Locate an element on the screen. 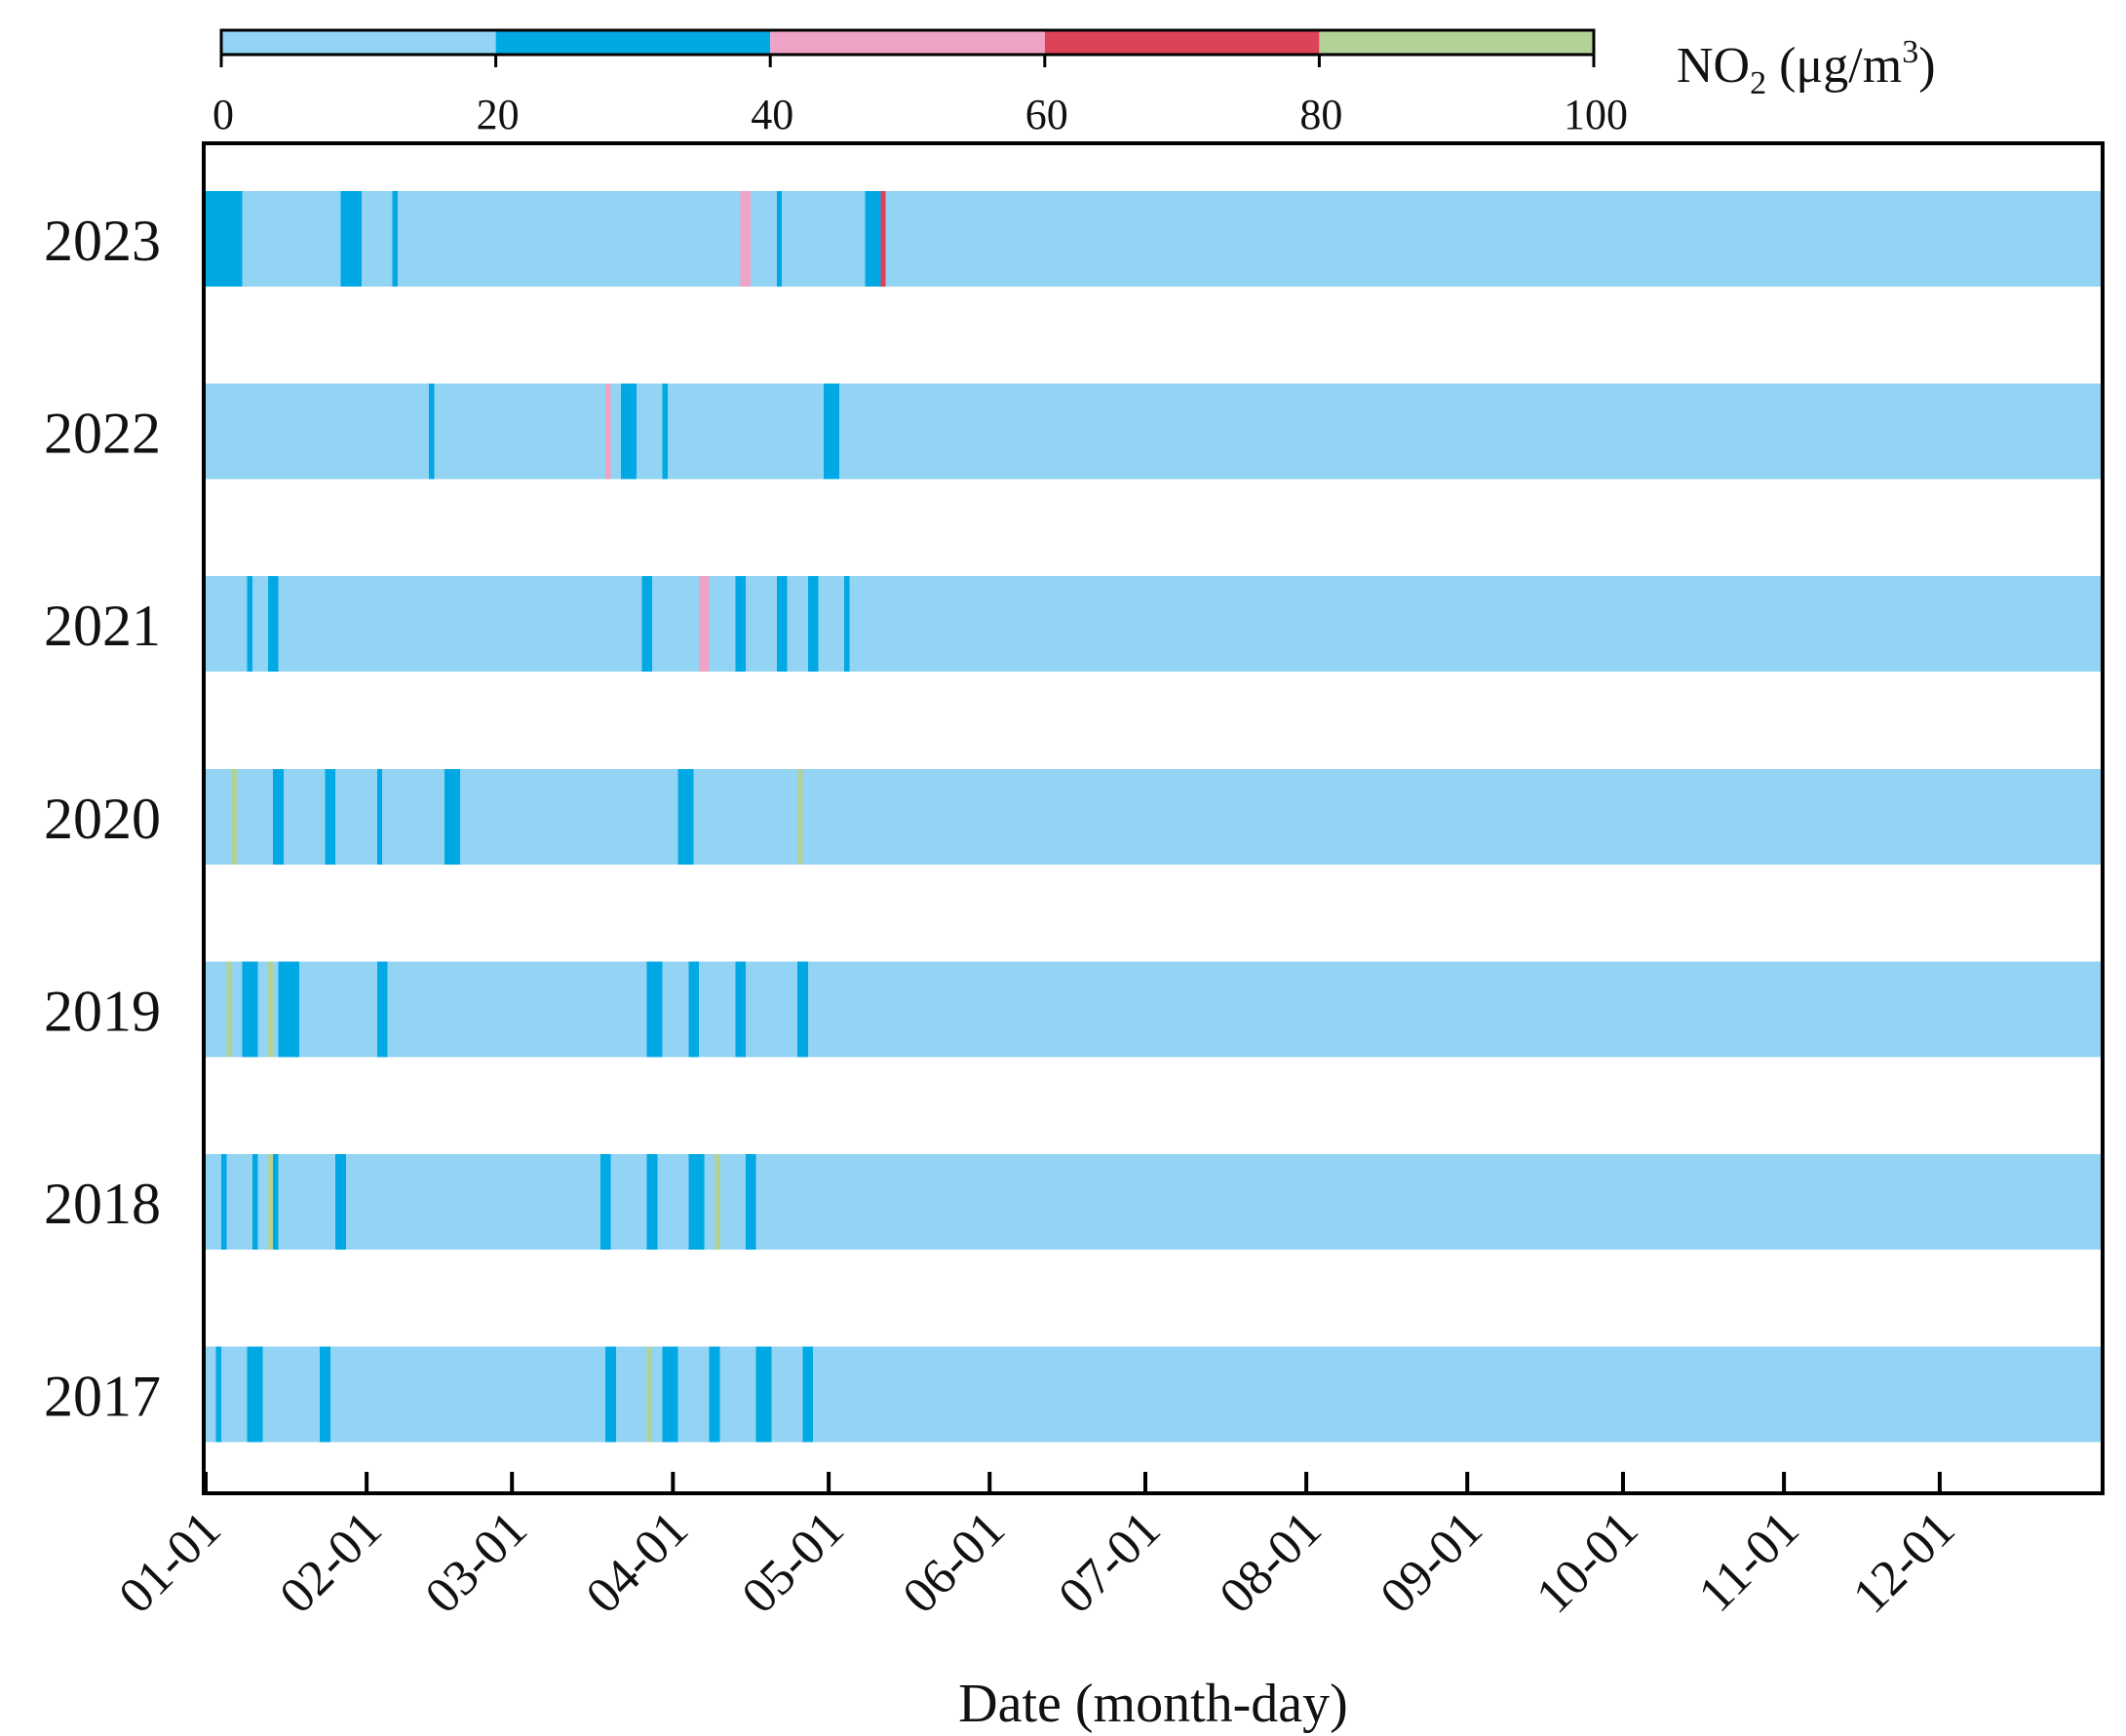 The image size is (2126, 1736). cell-run-2021-fill is located at coordinates (1480, 624).